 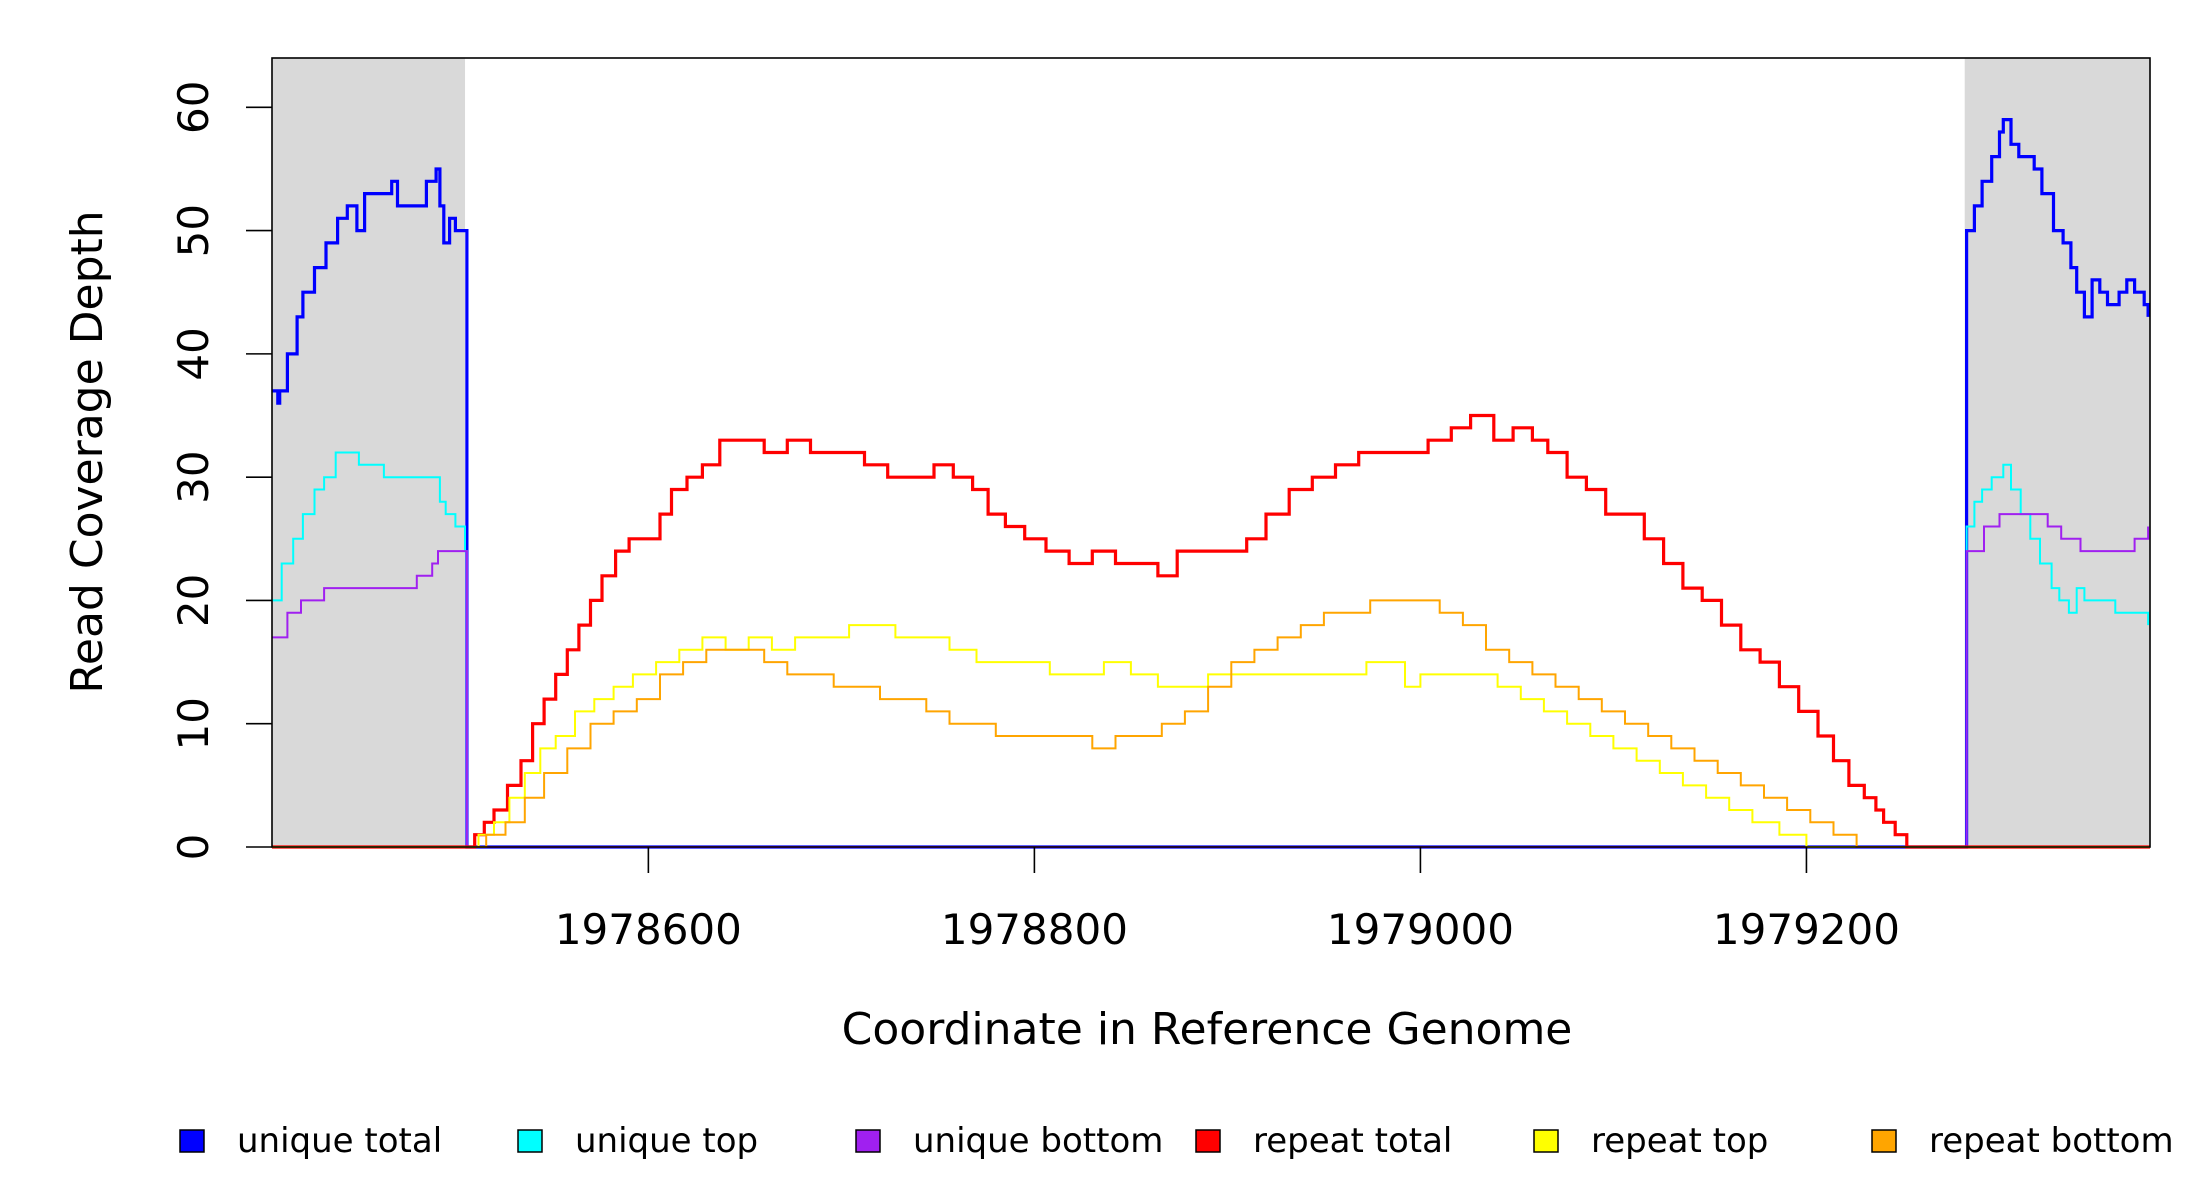 I want to click on y-tick-label: 50, so click(x=193, y=230).